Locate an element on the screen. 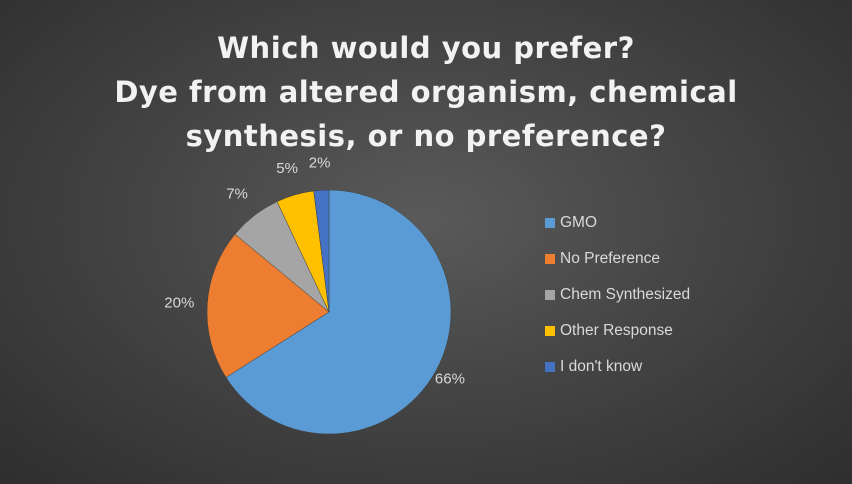 Image resolution: width=852 pixels, height=484 pixels. data-label-gmo: 66% is located at coordinates (450, 378).